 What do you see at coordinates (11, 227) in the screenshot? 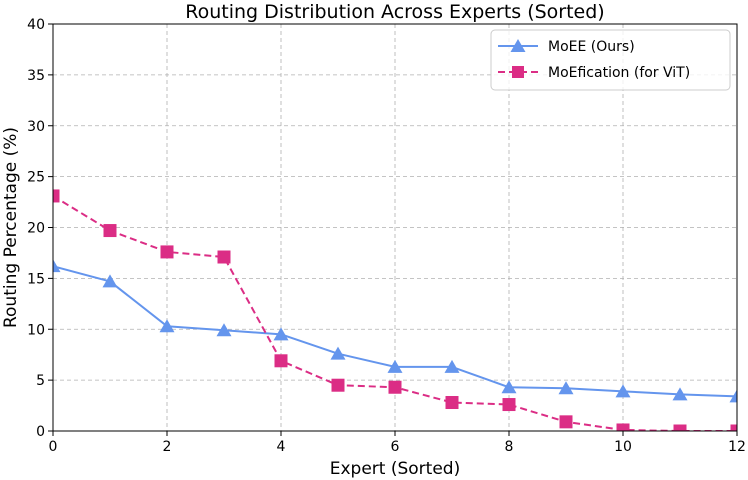
I see `y-axis-label: Routing Percentage (%)` at bounding box center [11, 227].